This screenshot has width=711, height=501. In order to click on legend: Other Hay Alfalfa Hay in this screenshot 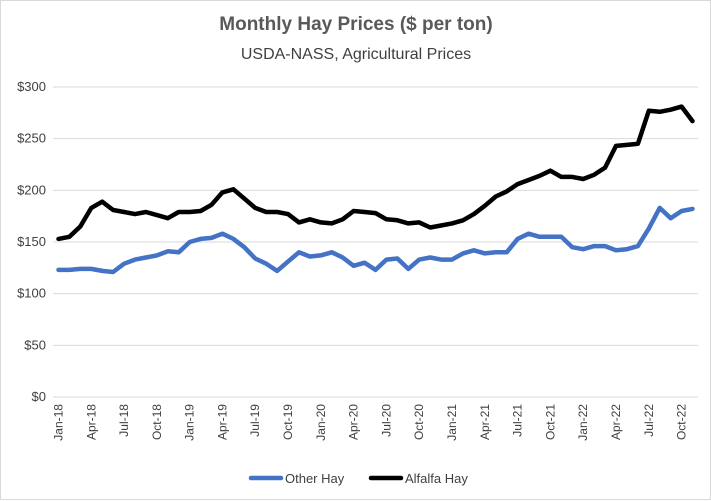, I will do `click(358, 478)`.